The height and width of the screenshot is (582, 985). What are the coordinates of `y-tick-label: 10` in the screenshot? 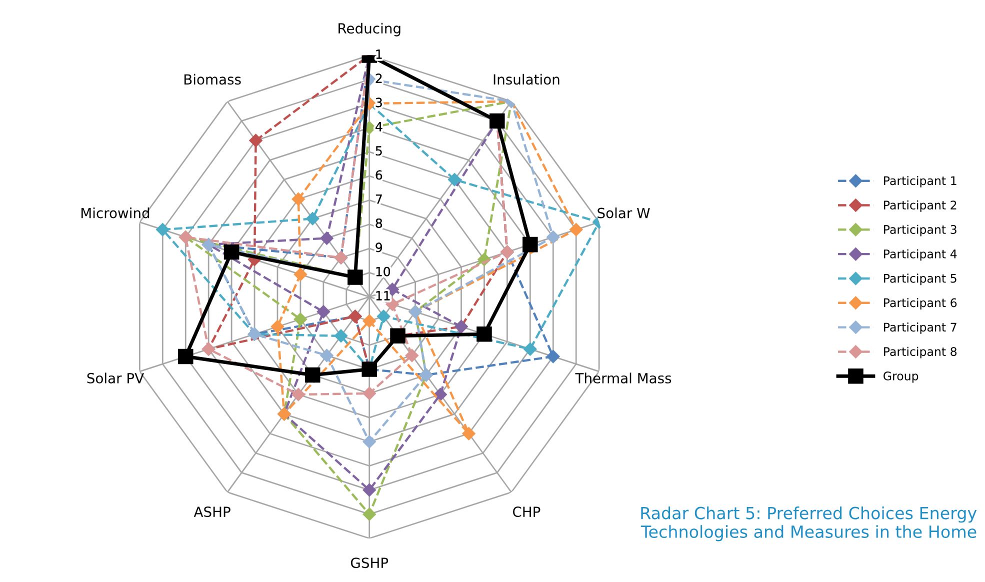 It's located at (383, 271).